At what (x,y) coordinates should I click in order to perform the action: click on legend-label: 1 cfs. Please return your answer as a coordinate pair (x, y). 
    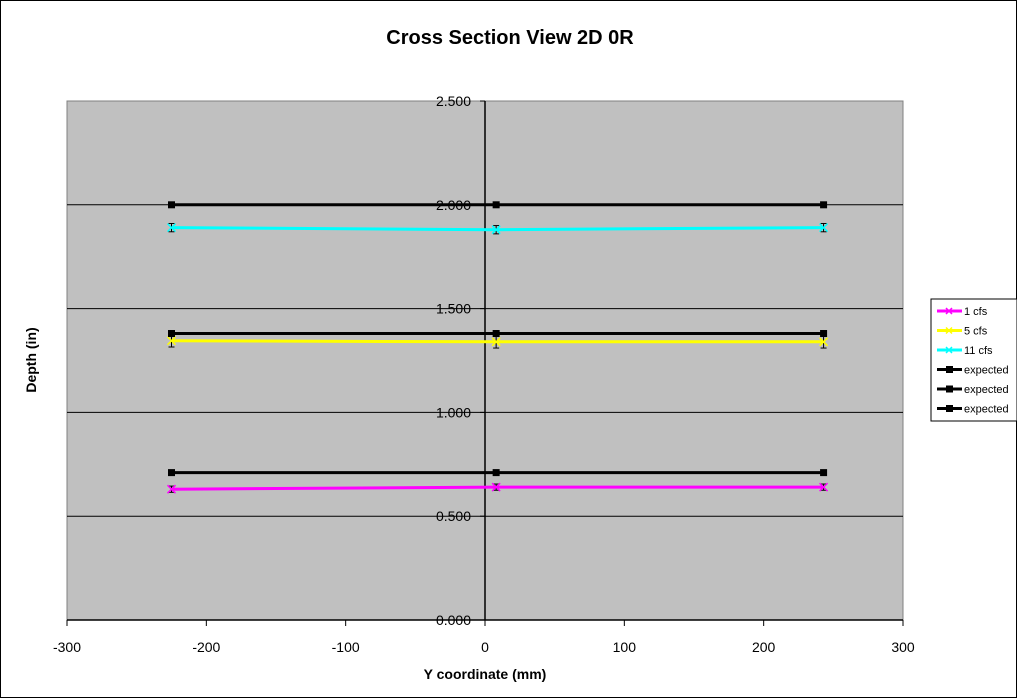
    Looking at the image, I should click on (976, 312).